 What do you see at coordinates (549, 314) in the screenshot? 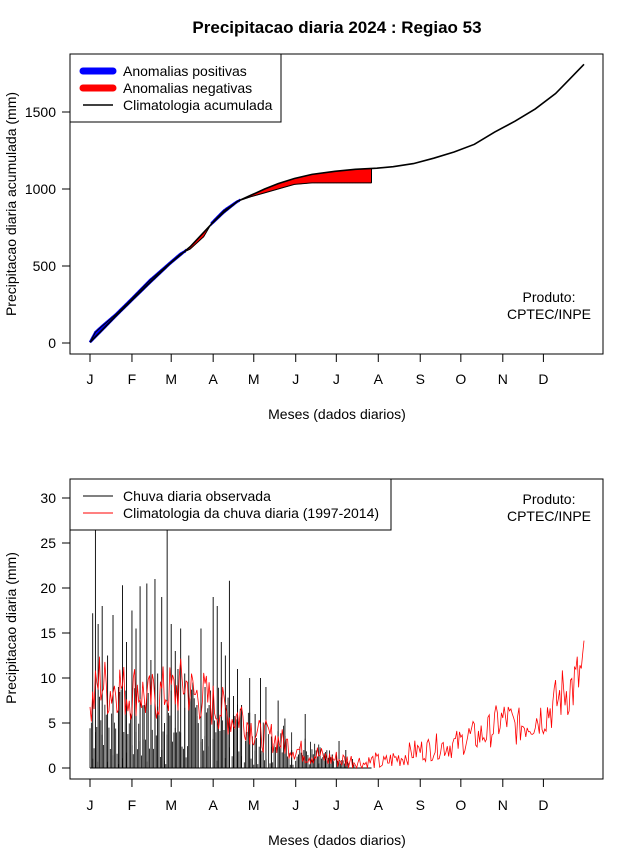
I see `accumulated-product-source: CPTEC/INPE` at bounding box center [549, 314].